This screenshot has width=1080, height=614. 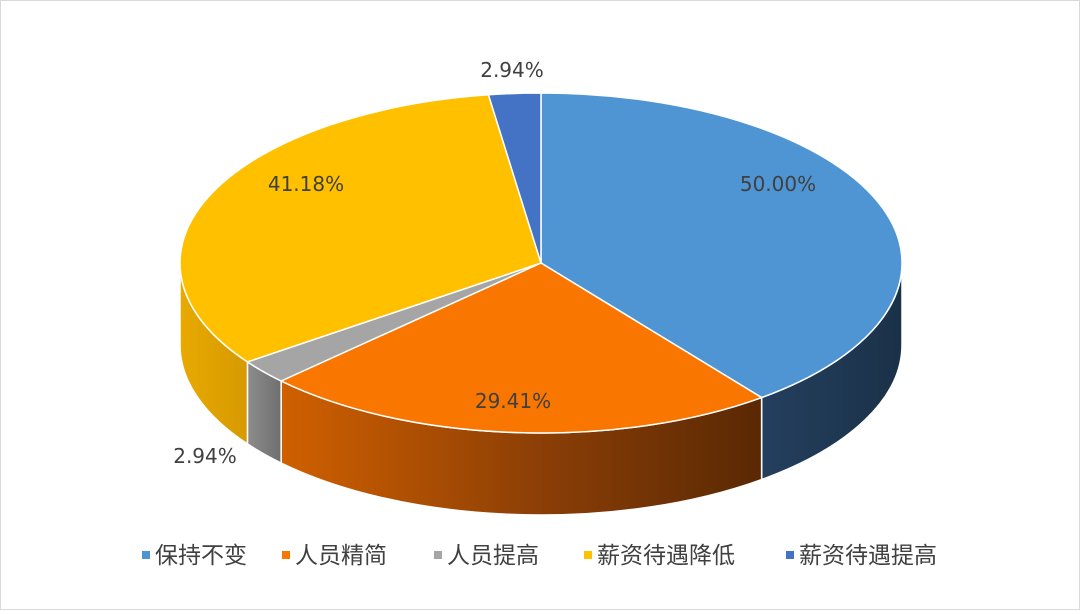 What do you see at coordinates (512, 70) in the screenshot?
I see `data-label-5: 2.94%` at bounding box center [512, 70].